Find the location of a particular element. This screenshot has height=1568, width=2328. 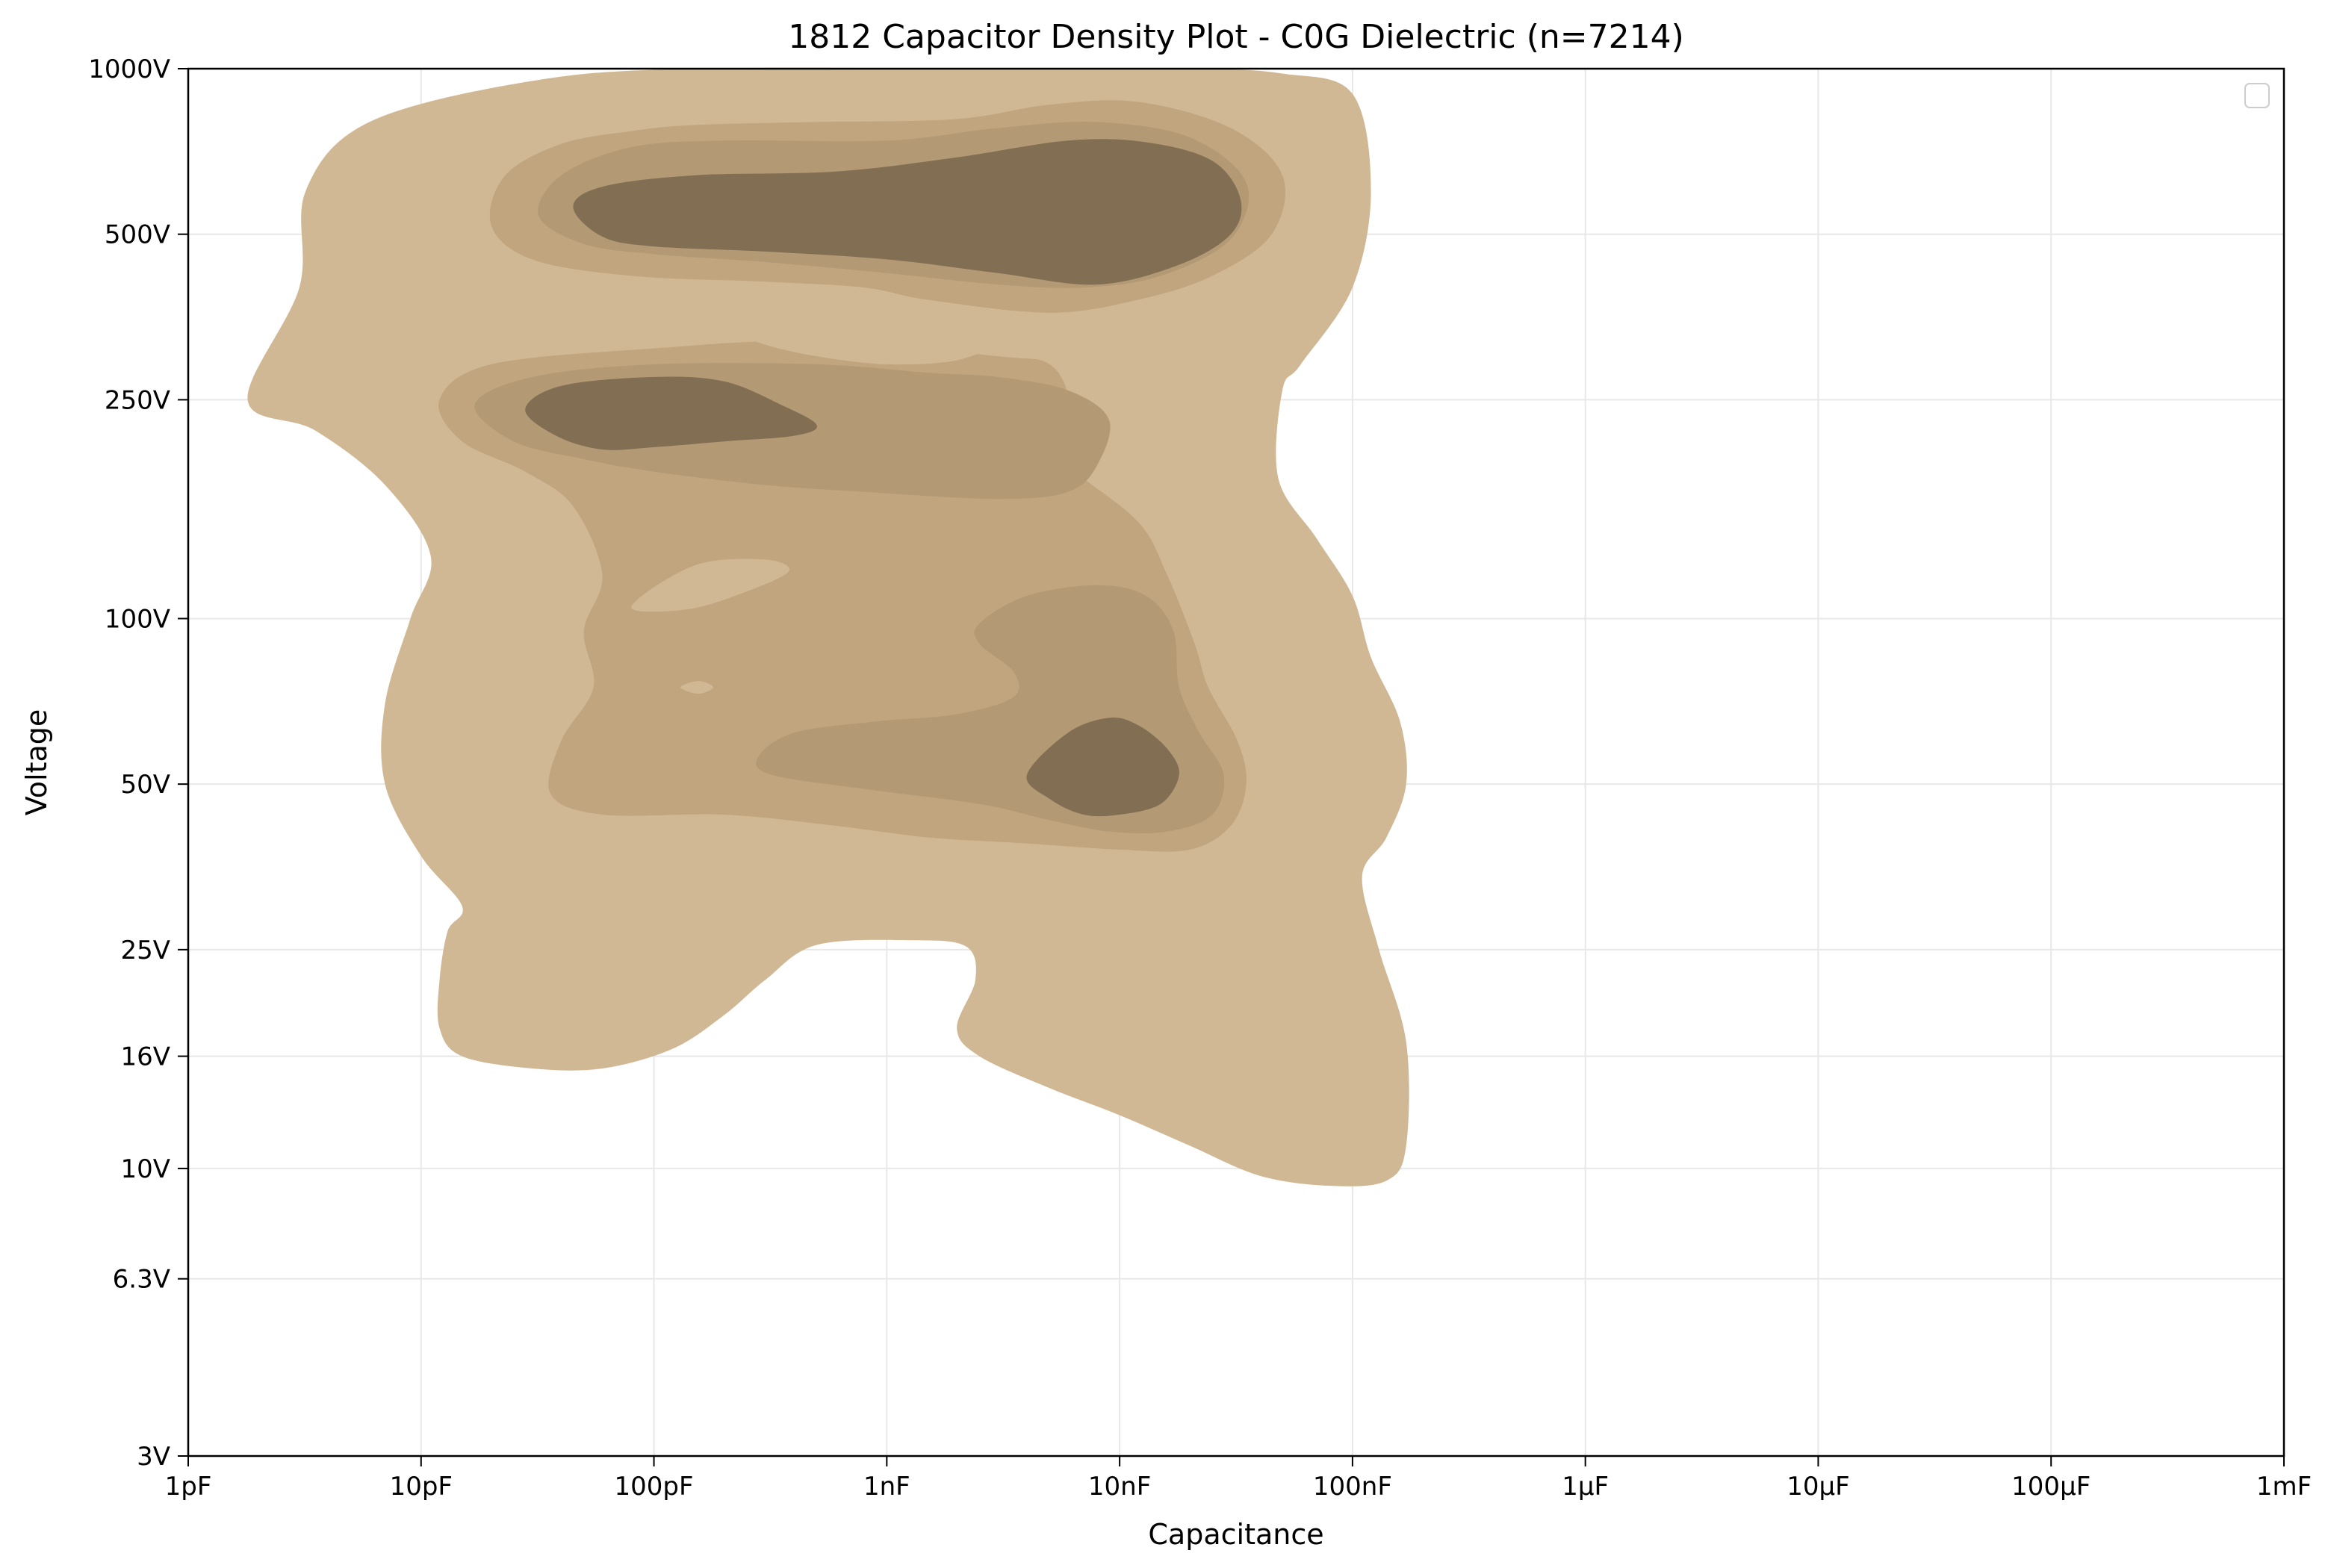

legend-box is located at coordinates (2257, 95).